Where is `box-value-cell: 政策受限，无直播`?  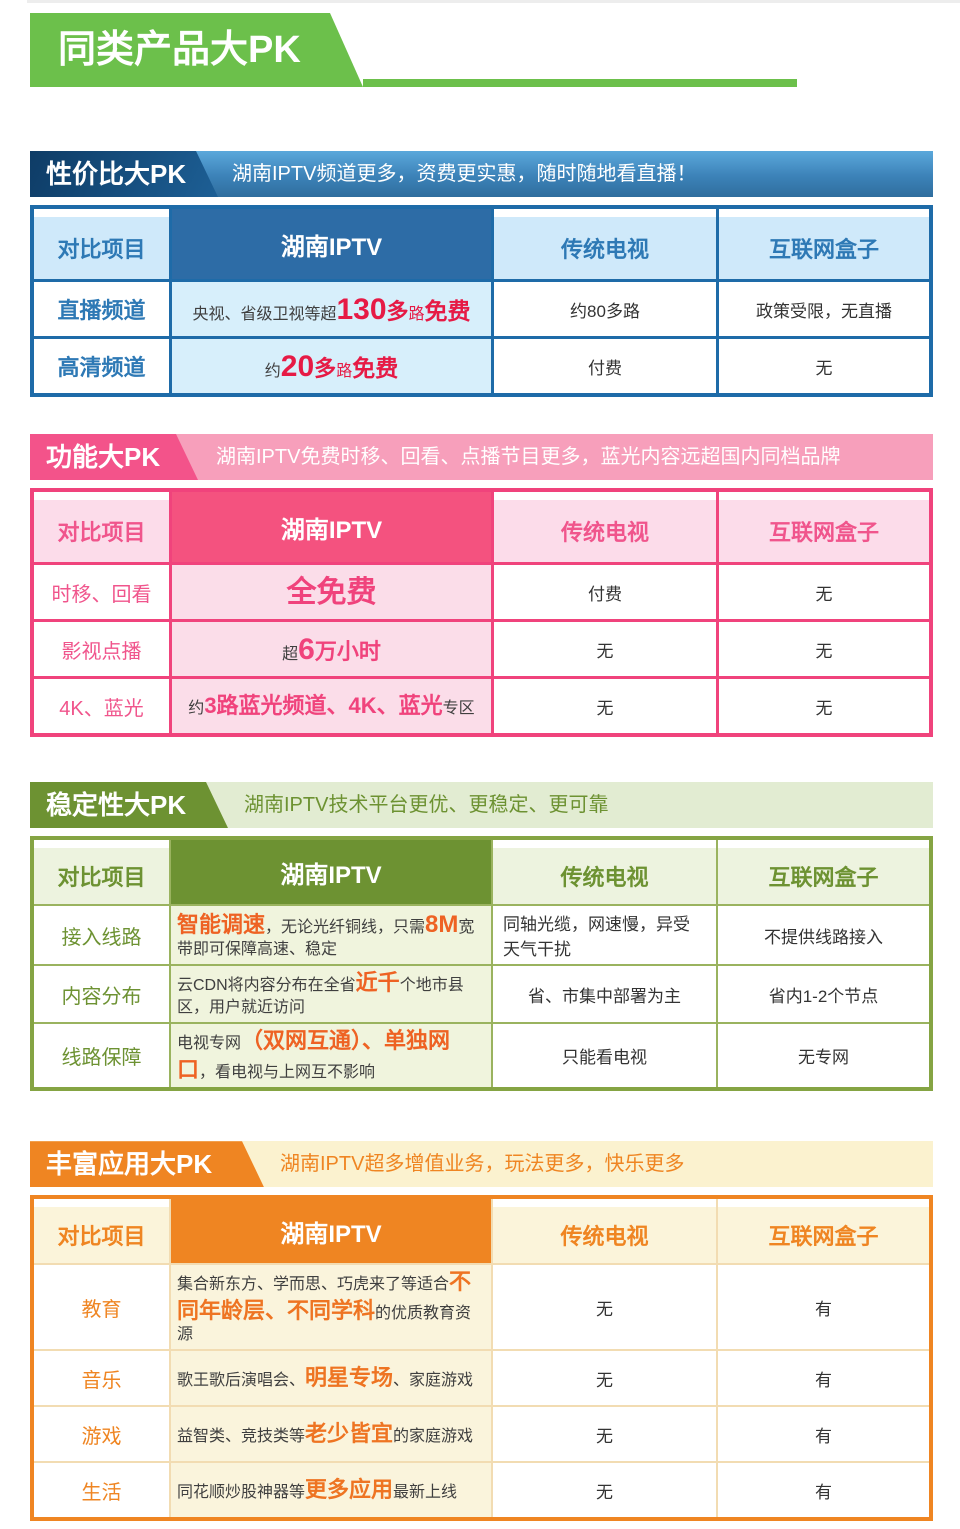
box-value-cell: 政策受限，无直播 is located at coordinates (822, 309).